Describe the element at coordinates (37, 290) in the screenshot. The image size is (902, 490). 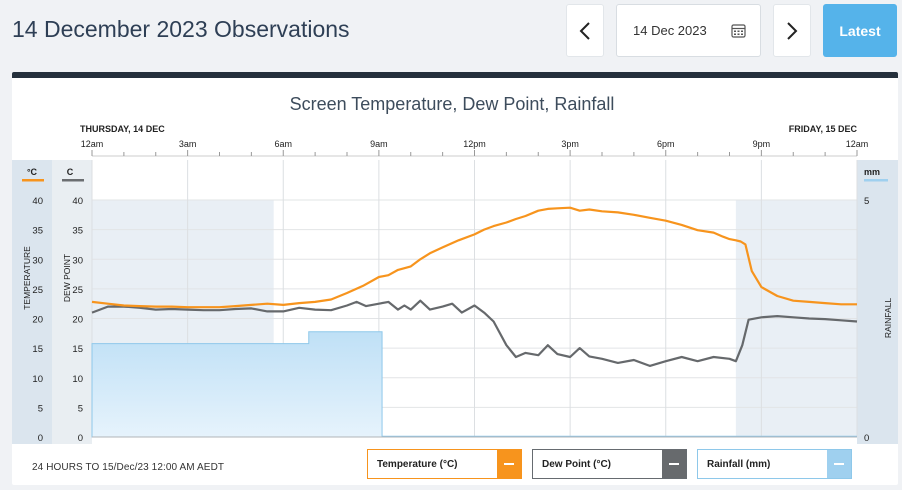
I see `temperature-tick-25: 25` at that location.